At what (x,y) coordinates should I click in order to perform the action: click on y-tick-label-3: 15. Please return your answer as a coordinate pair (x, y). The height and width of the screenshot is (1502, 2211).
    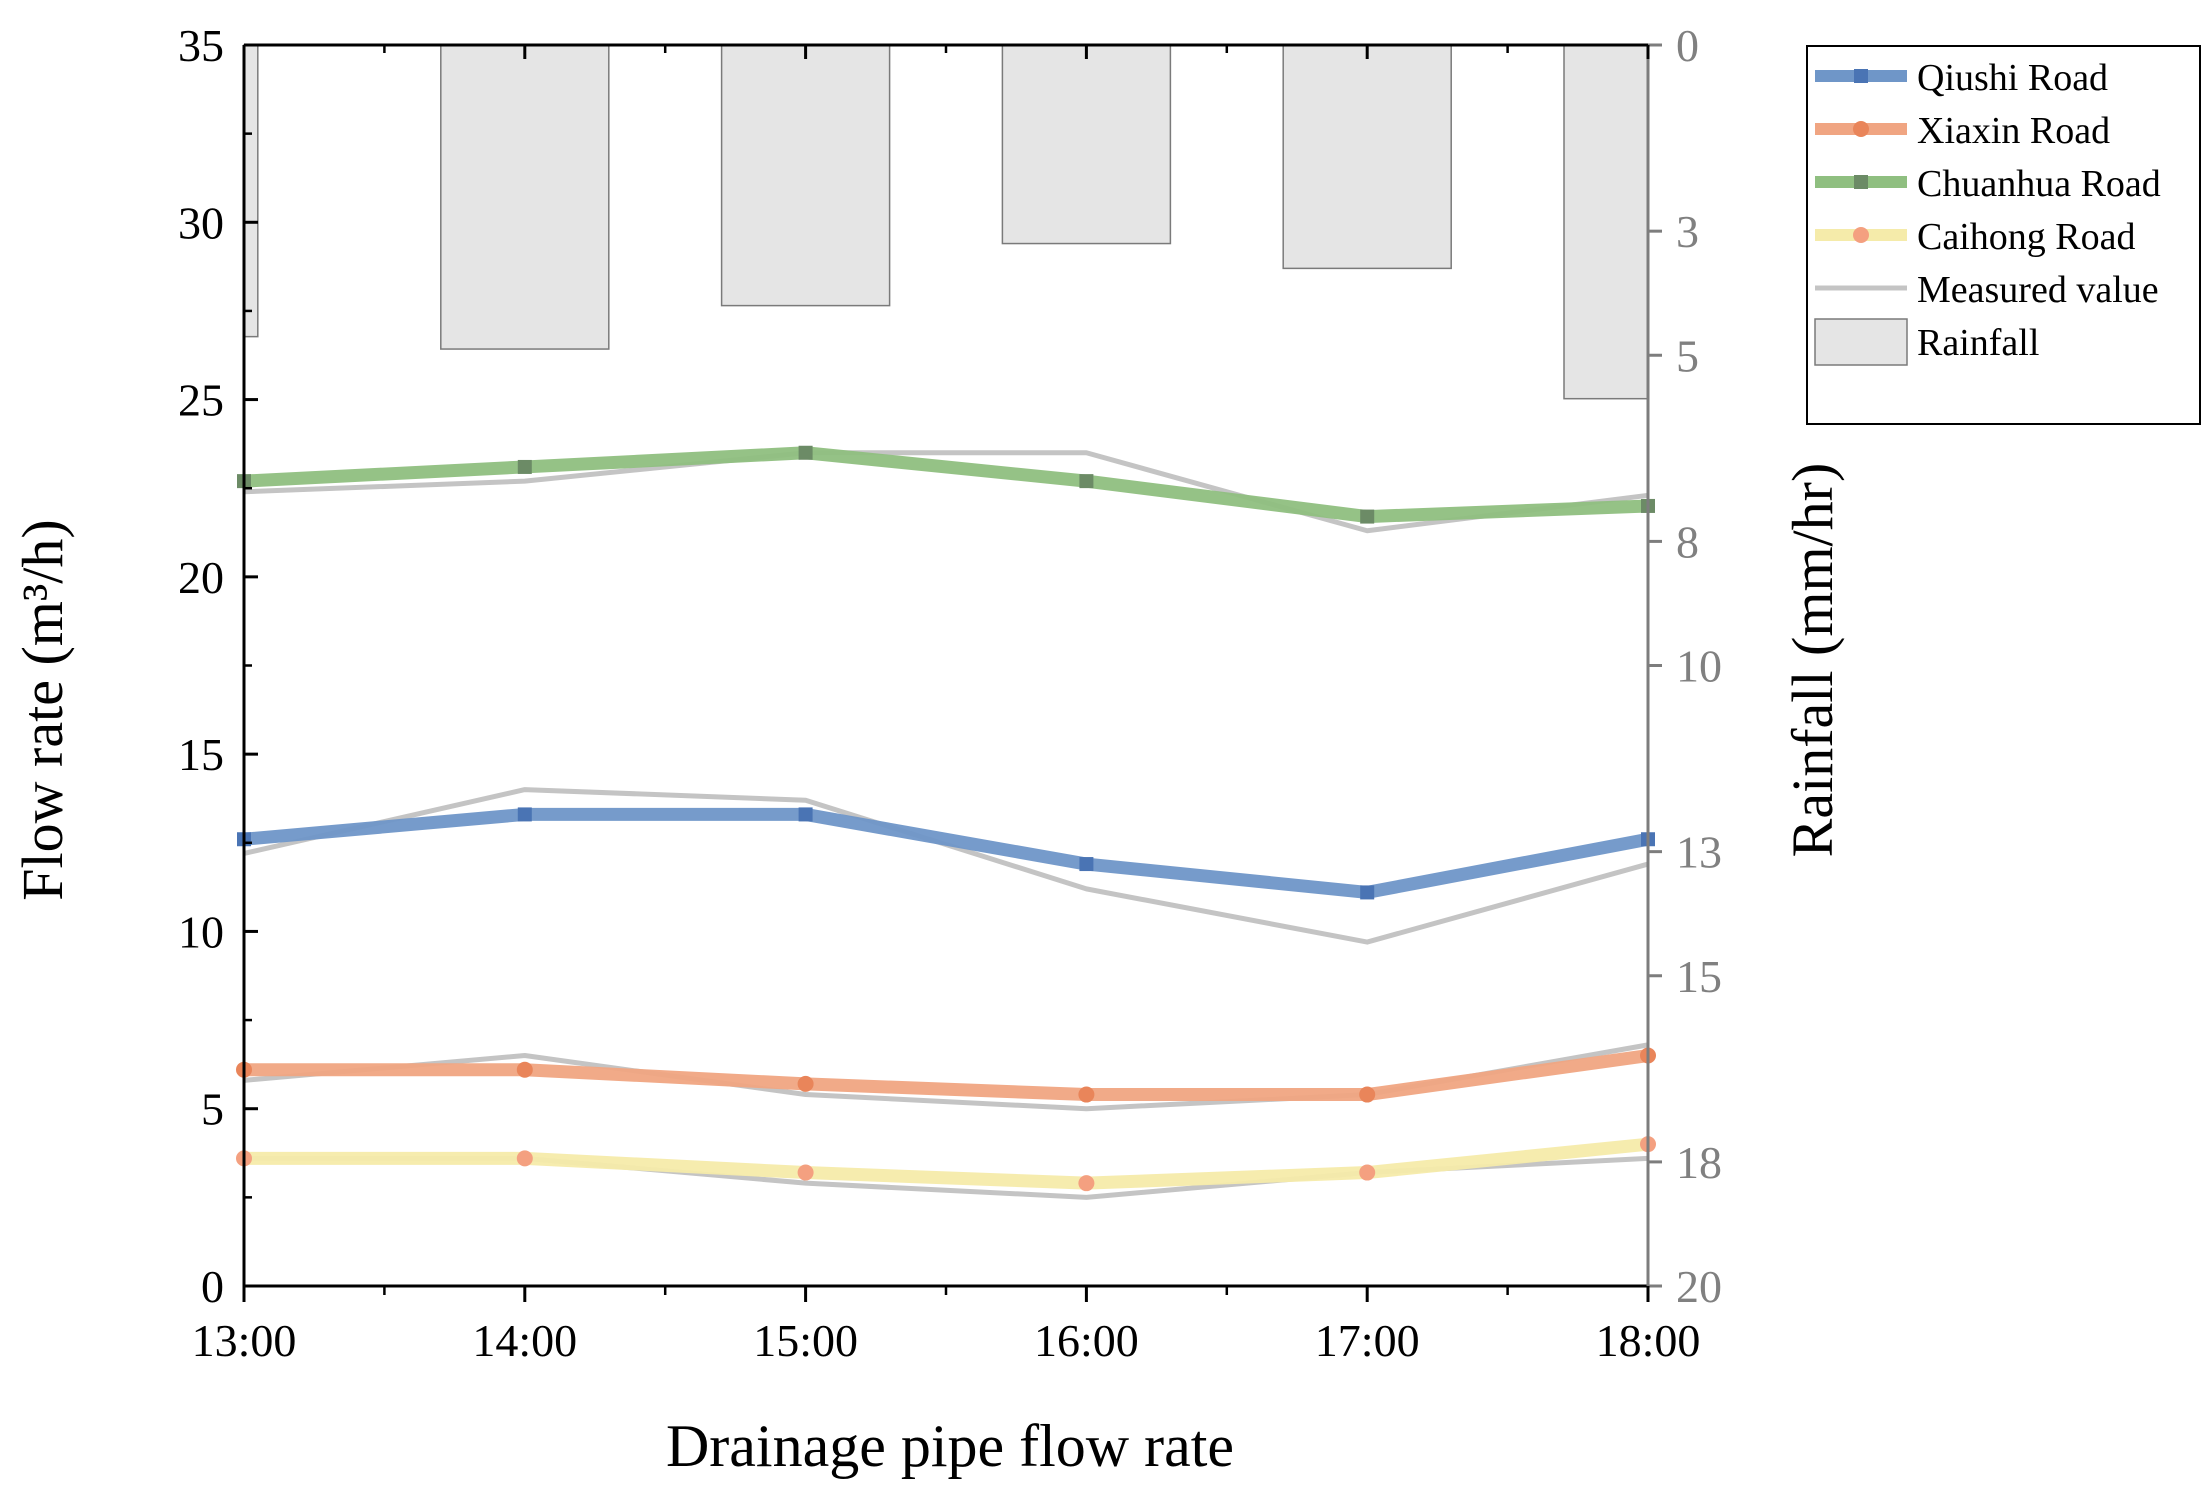
    Looking at the image, I should click on (201, 754).